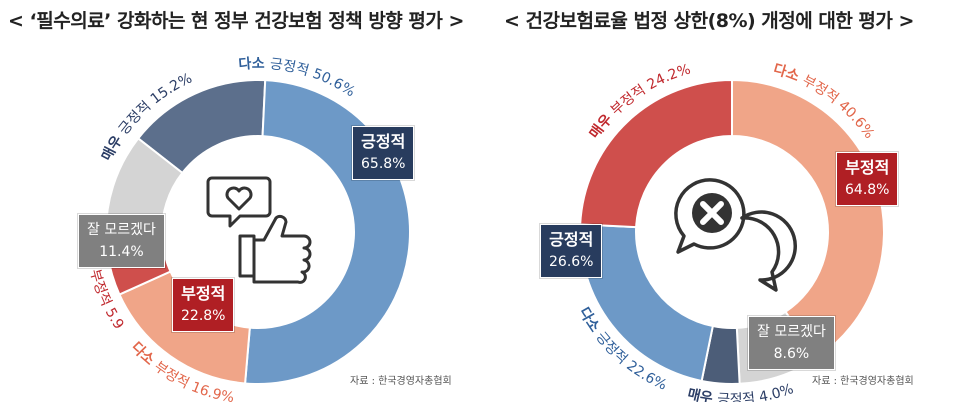 Image resolution: width=960 pixels, height=402 pixels. What do you see at coordinates (259, 230) in the screenshot?
I see `thumbs-up-heart-icon` at bounding box center [259, 230].